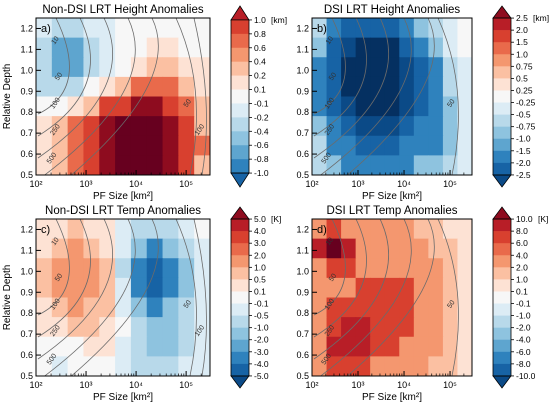 Image resolution: width=550 pixels, height=415 pixels. I want to click on colorbar-label: -0.2, so click(261, 117).